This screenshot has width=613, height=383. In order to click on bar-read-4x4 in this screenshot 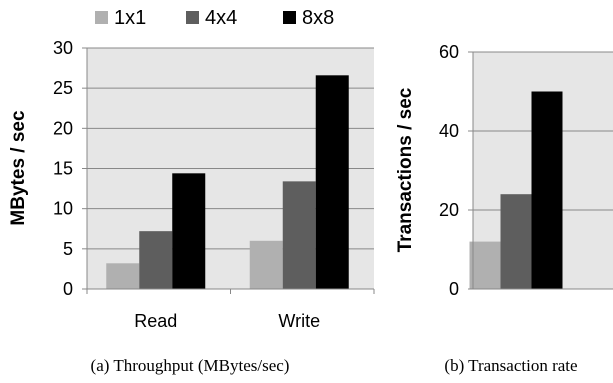, I will do `click(156, 260)`.